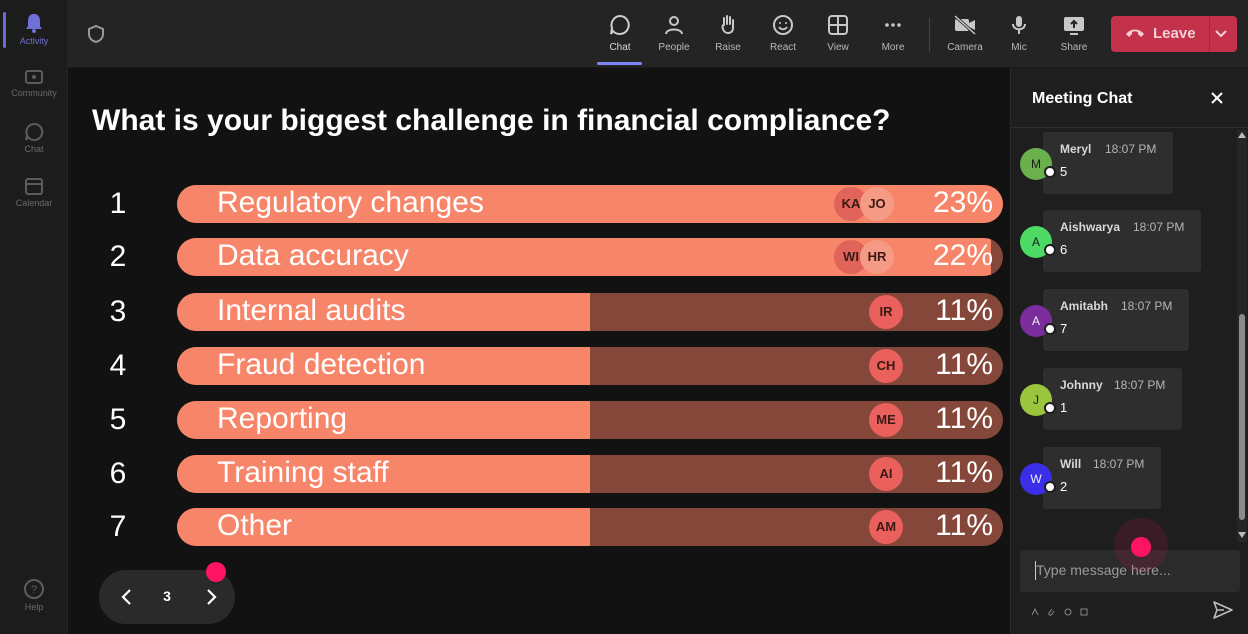  I want to click on chat-sender-name: Aishwarya, so click(1090, 227).